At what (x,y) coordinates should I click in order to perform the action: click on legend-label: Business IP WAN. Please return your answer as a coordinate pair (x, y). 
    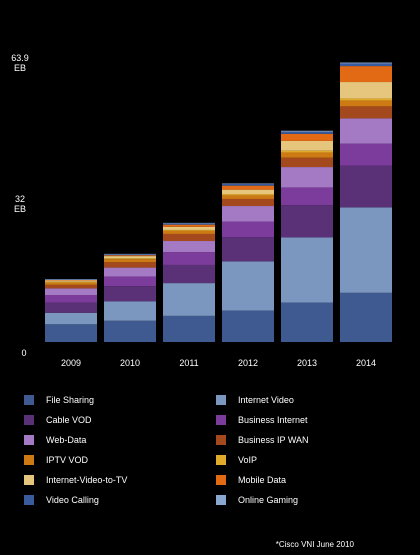
    Looking at the image, I should click on (273, 440).